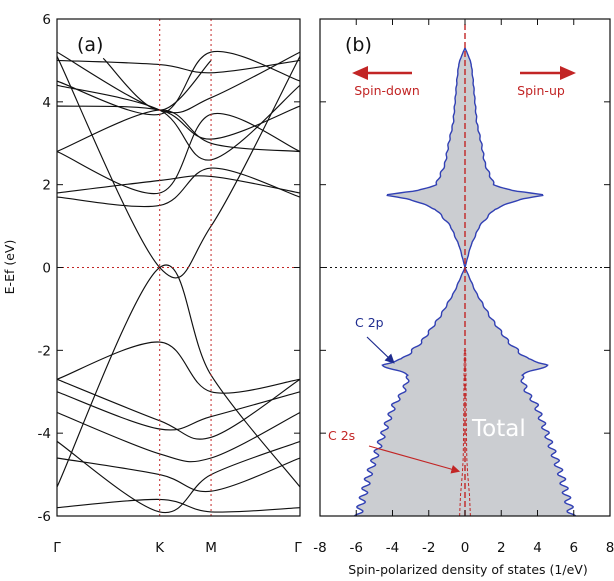  Describe the element at coordinates (46, 269) in the screenshot. I see `y-tick-label: 0` at that location.